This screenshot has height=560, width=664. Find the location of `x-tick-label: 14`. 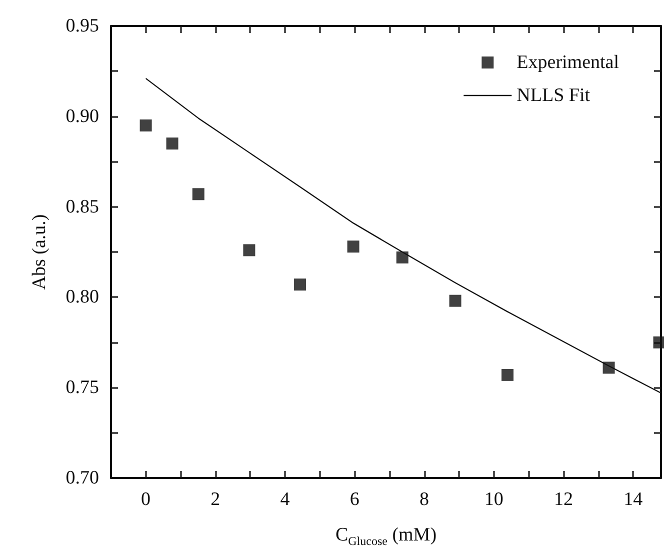

x-tick-label: 14 is located at coordinates (634, 499).